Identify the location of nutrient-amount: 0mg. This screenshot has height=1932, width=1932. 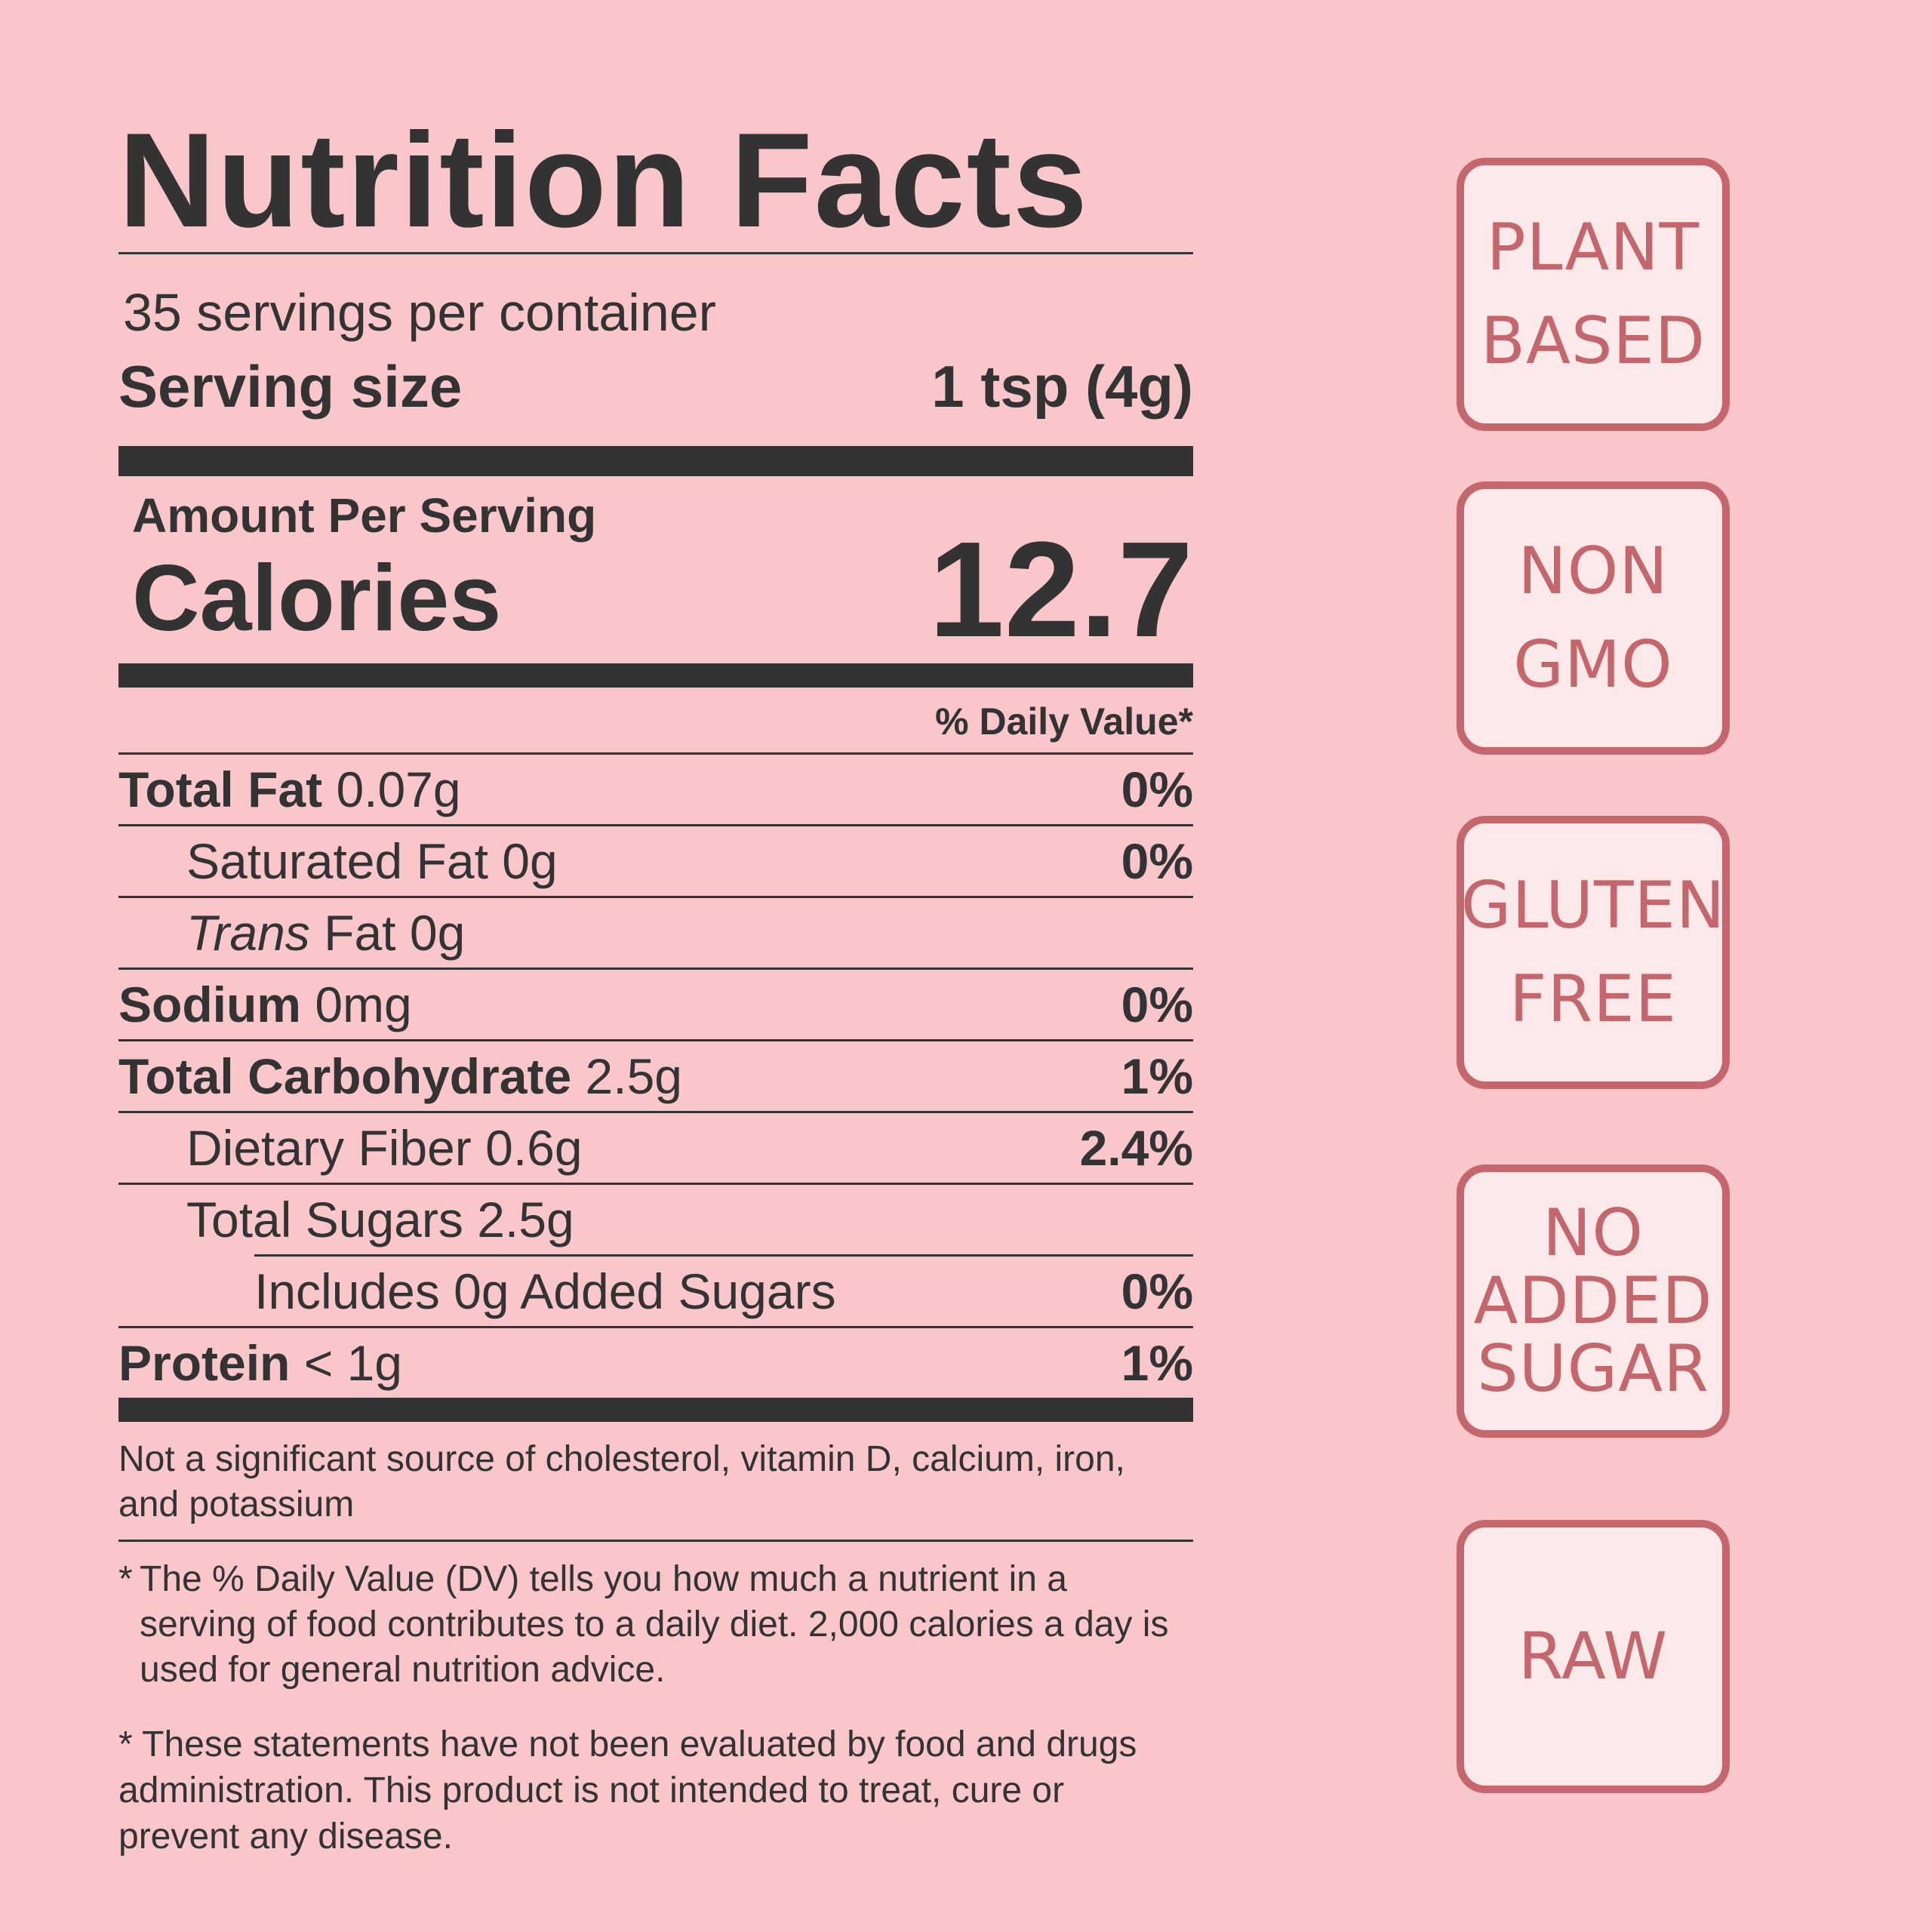
(363, 1004).